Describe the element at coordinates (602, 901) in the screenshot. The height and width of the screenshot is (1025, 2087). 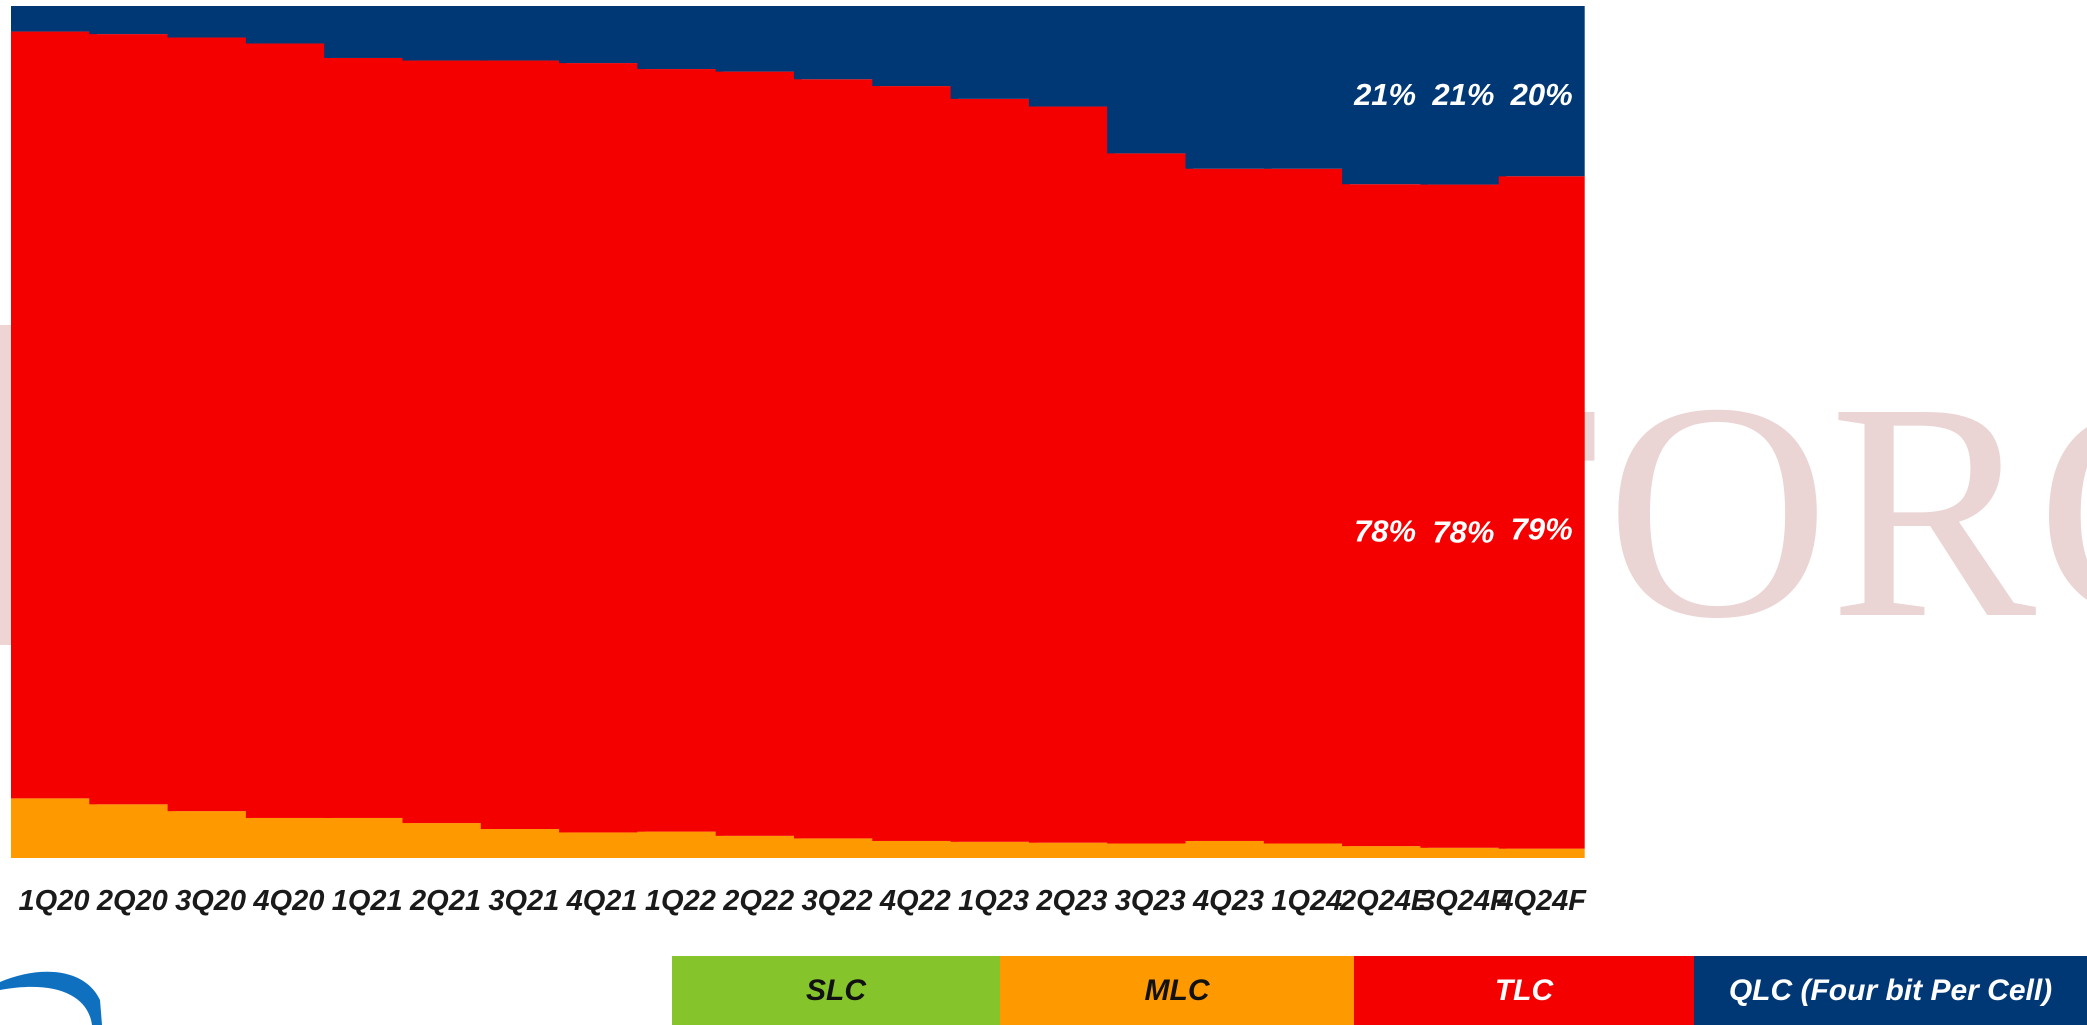
I see `category-label-4q21: 4Q21` at that location.